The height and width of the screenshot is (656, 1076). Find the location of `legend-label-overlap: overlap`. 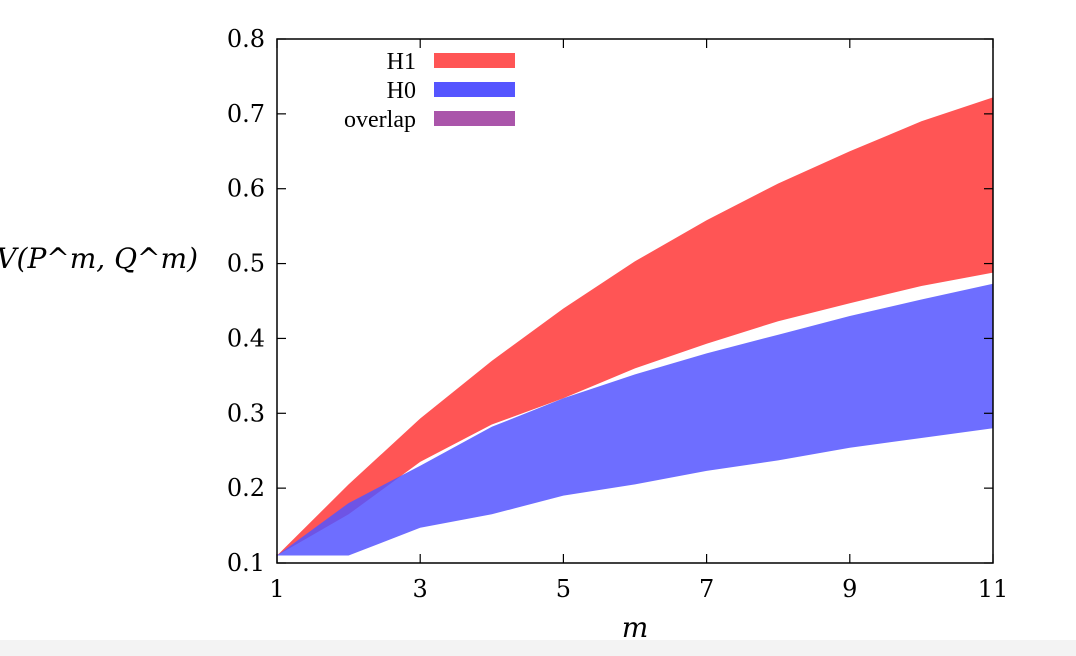

legend-label-overlap: overlap is located at coordinates (380, 120).